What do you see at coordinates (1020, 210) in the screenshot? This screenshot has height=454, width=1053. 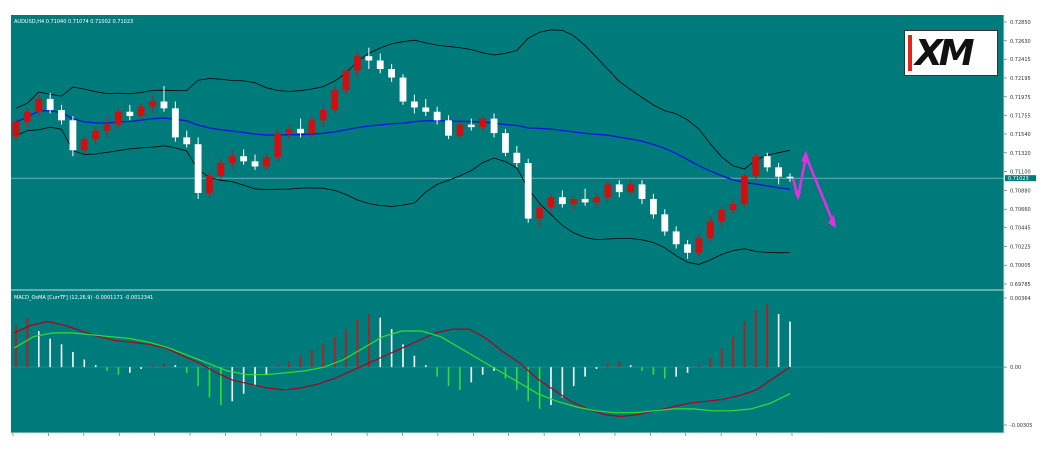 I see `price-tick-label: 0.70660` at bounding box center [1020, 210].